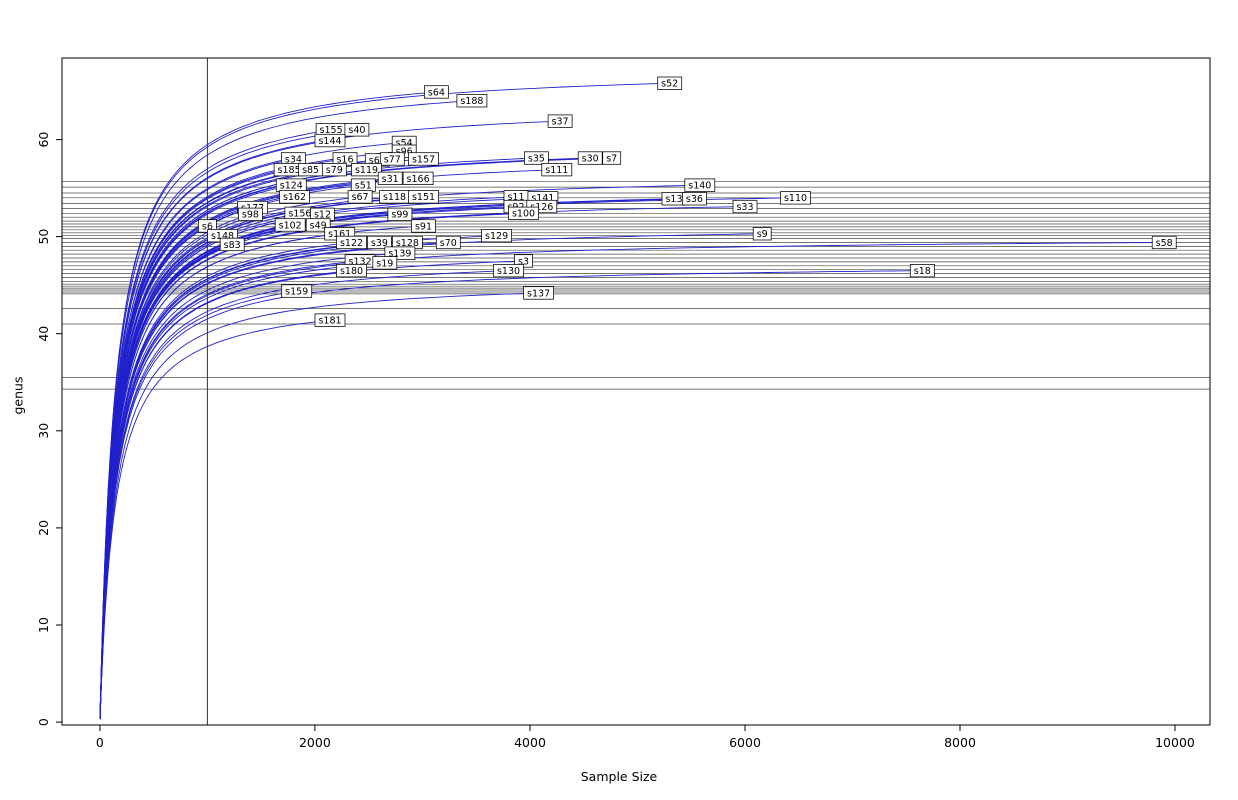 The width and height of the screenshot is (1238, 800). I want to click on sample-label: s99, so click(399, 215).